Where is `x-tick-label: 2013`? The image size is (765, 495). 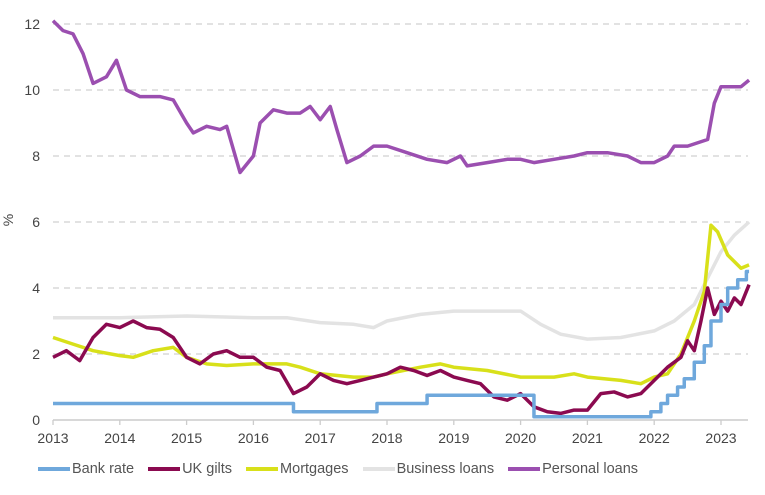
x-tick-label: 2013 is located at coordinates (52, 438).